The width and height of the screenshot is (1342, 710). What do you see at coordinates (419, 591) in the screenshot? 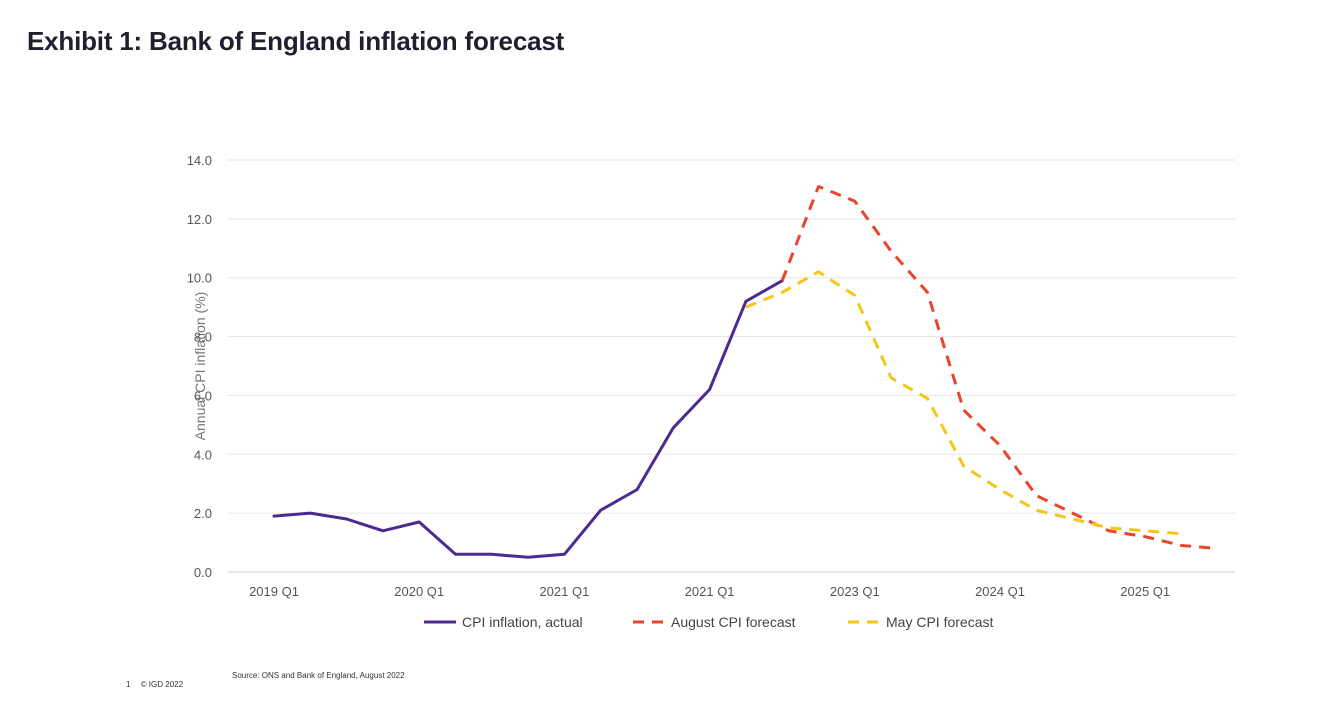
I see `x-tick-label: 2020 Q1` at bounding box center [419, 591].